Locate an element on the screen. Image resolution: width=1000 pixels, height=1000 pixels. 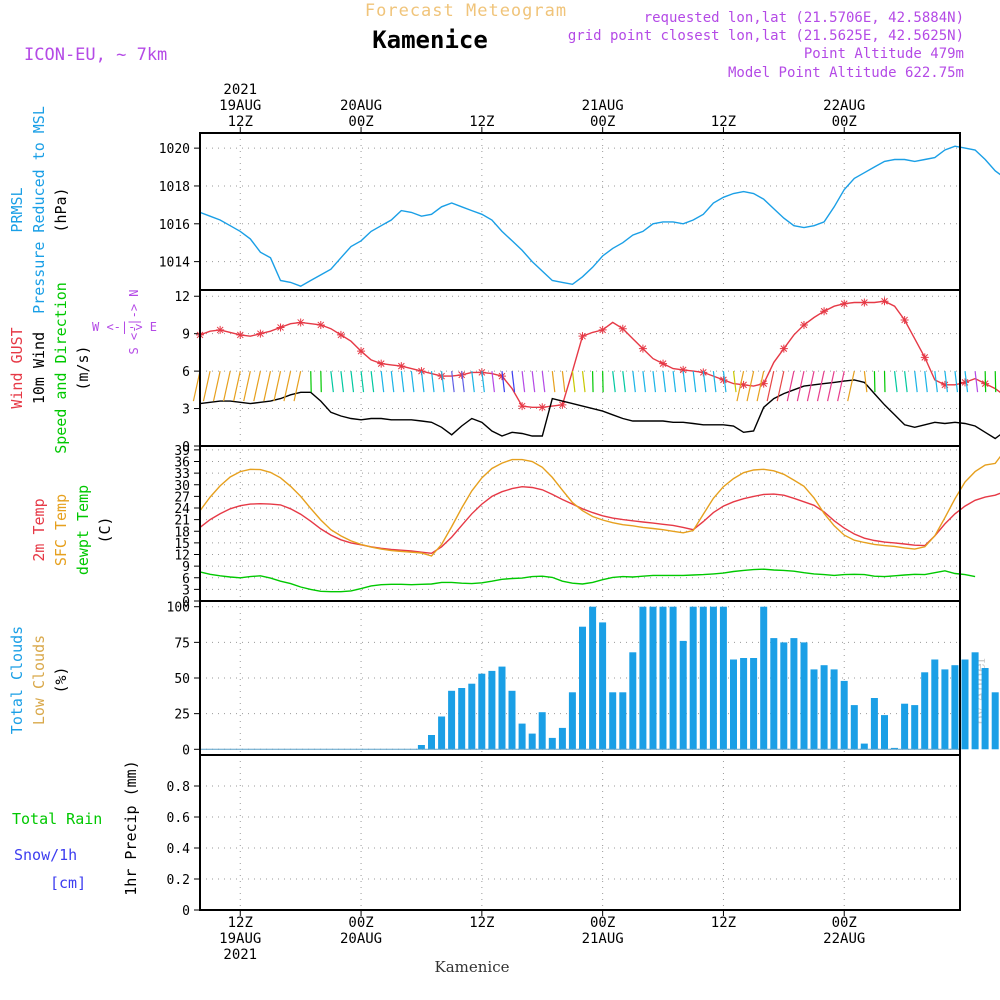
series-line-10m-wind is located at coordinates (599, 409).